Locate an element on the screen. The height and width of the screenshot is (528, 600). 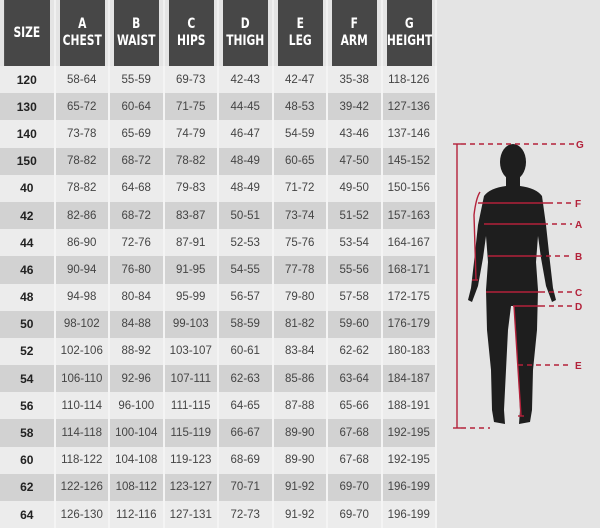
measurement-cell: 157-163 is located at coordinates (409, 215).